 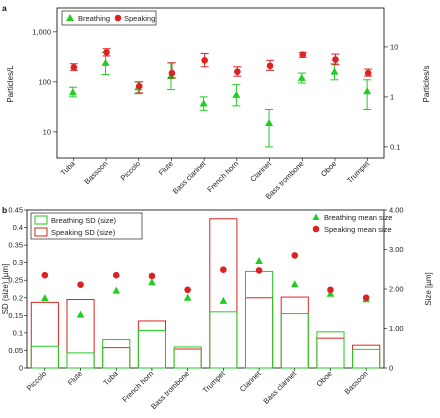 I want to click on panel-b-bar-speaking-sd-bass-trombone, so click(x=187, y=358).